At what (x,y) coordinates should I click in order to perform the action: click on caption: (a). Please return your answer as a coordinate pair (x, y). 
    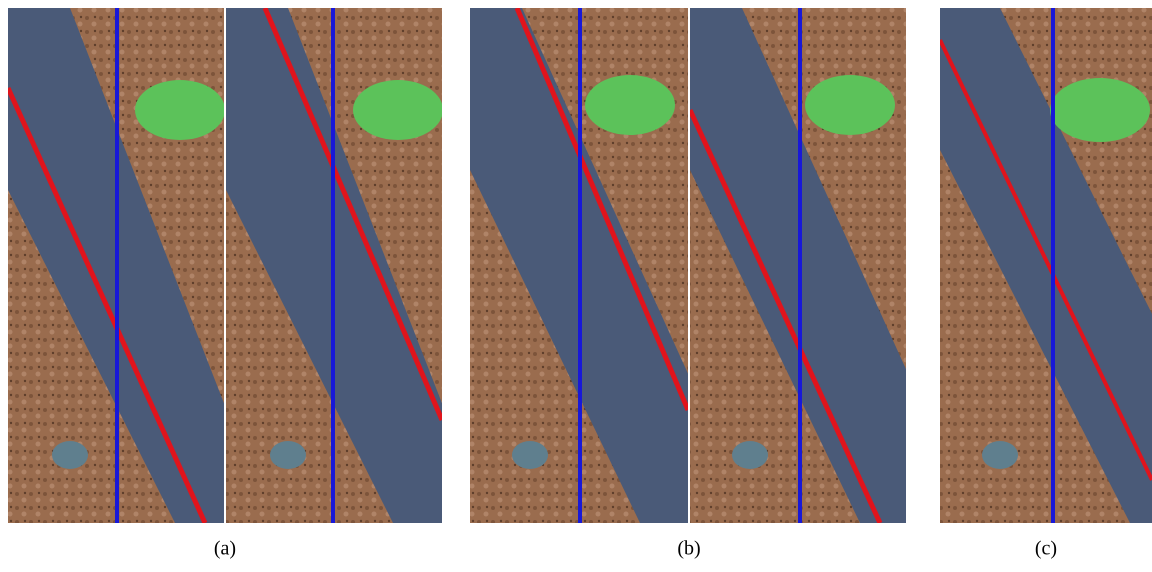
    Looking at the image, I should click on (225, 549).